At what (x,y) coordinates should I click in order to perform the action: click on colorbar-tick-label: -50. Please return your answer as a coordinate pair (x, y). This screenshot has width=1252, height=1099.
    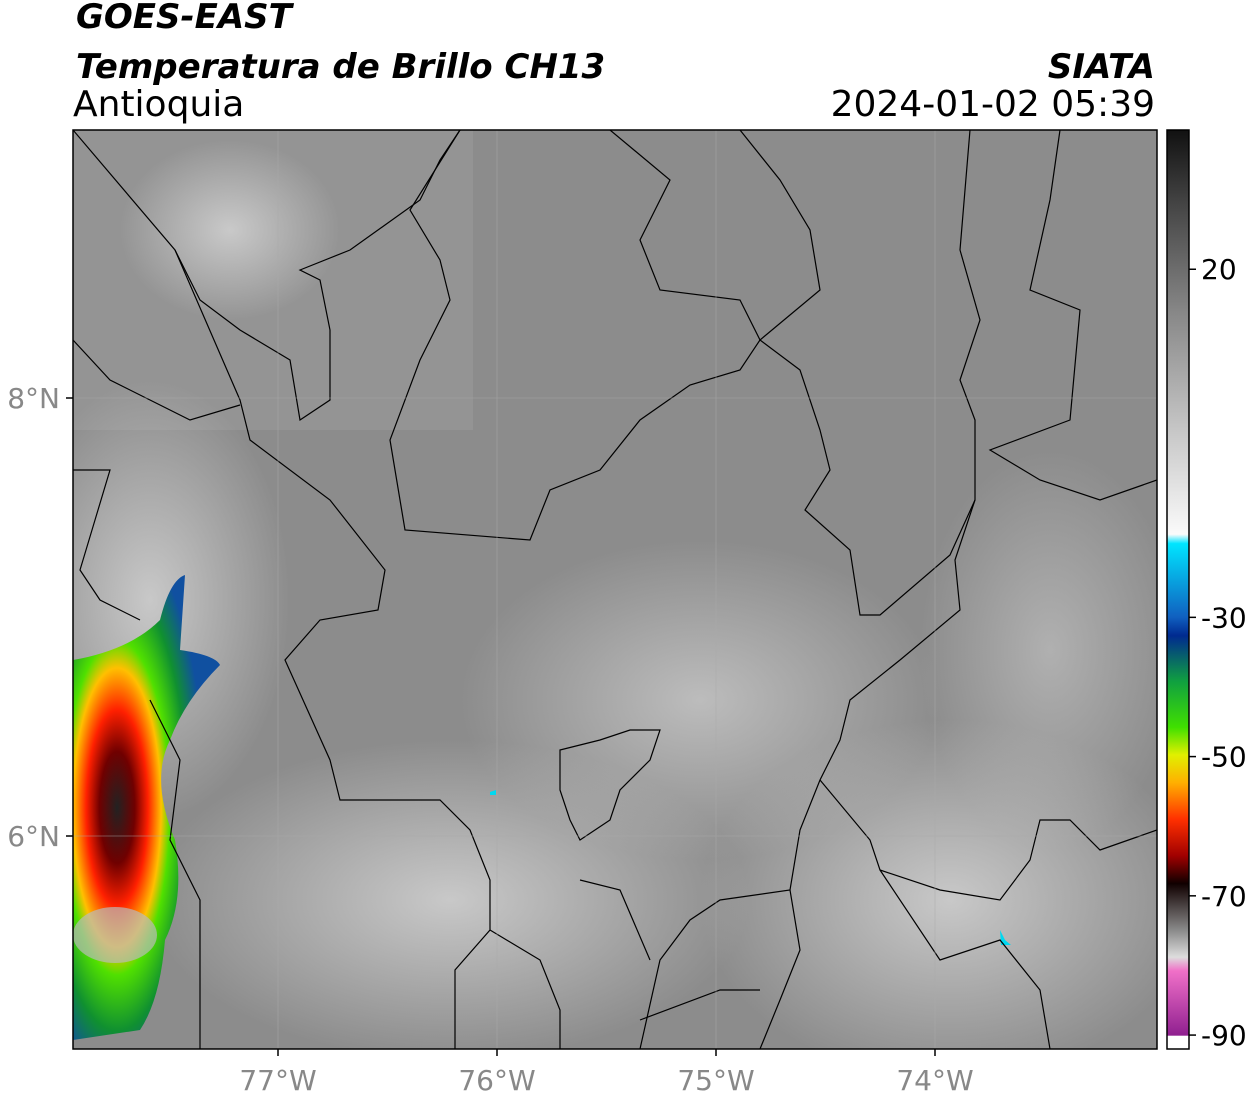
    Looking at the image, I should click on (1224, 757).